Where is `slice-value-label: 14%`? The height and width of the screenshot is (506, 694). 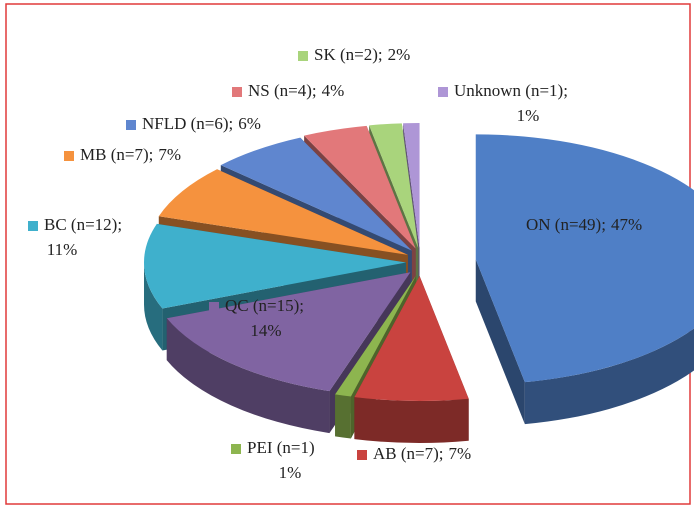 slice-value-label: 14% is located at coordinates (265, 330).